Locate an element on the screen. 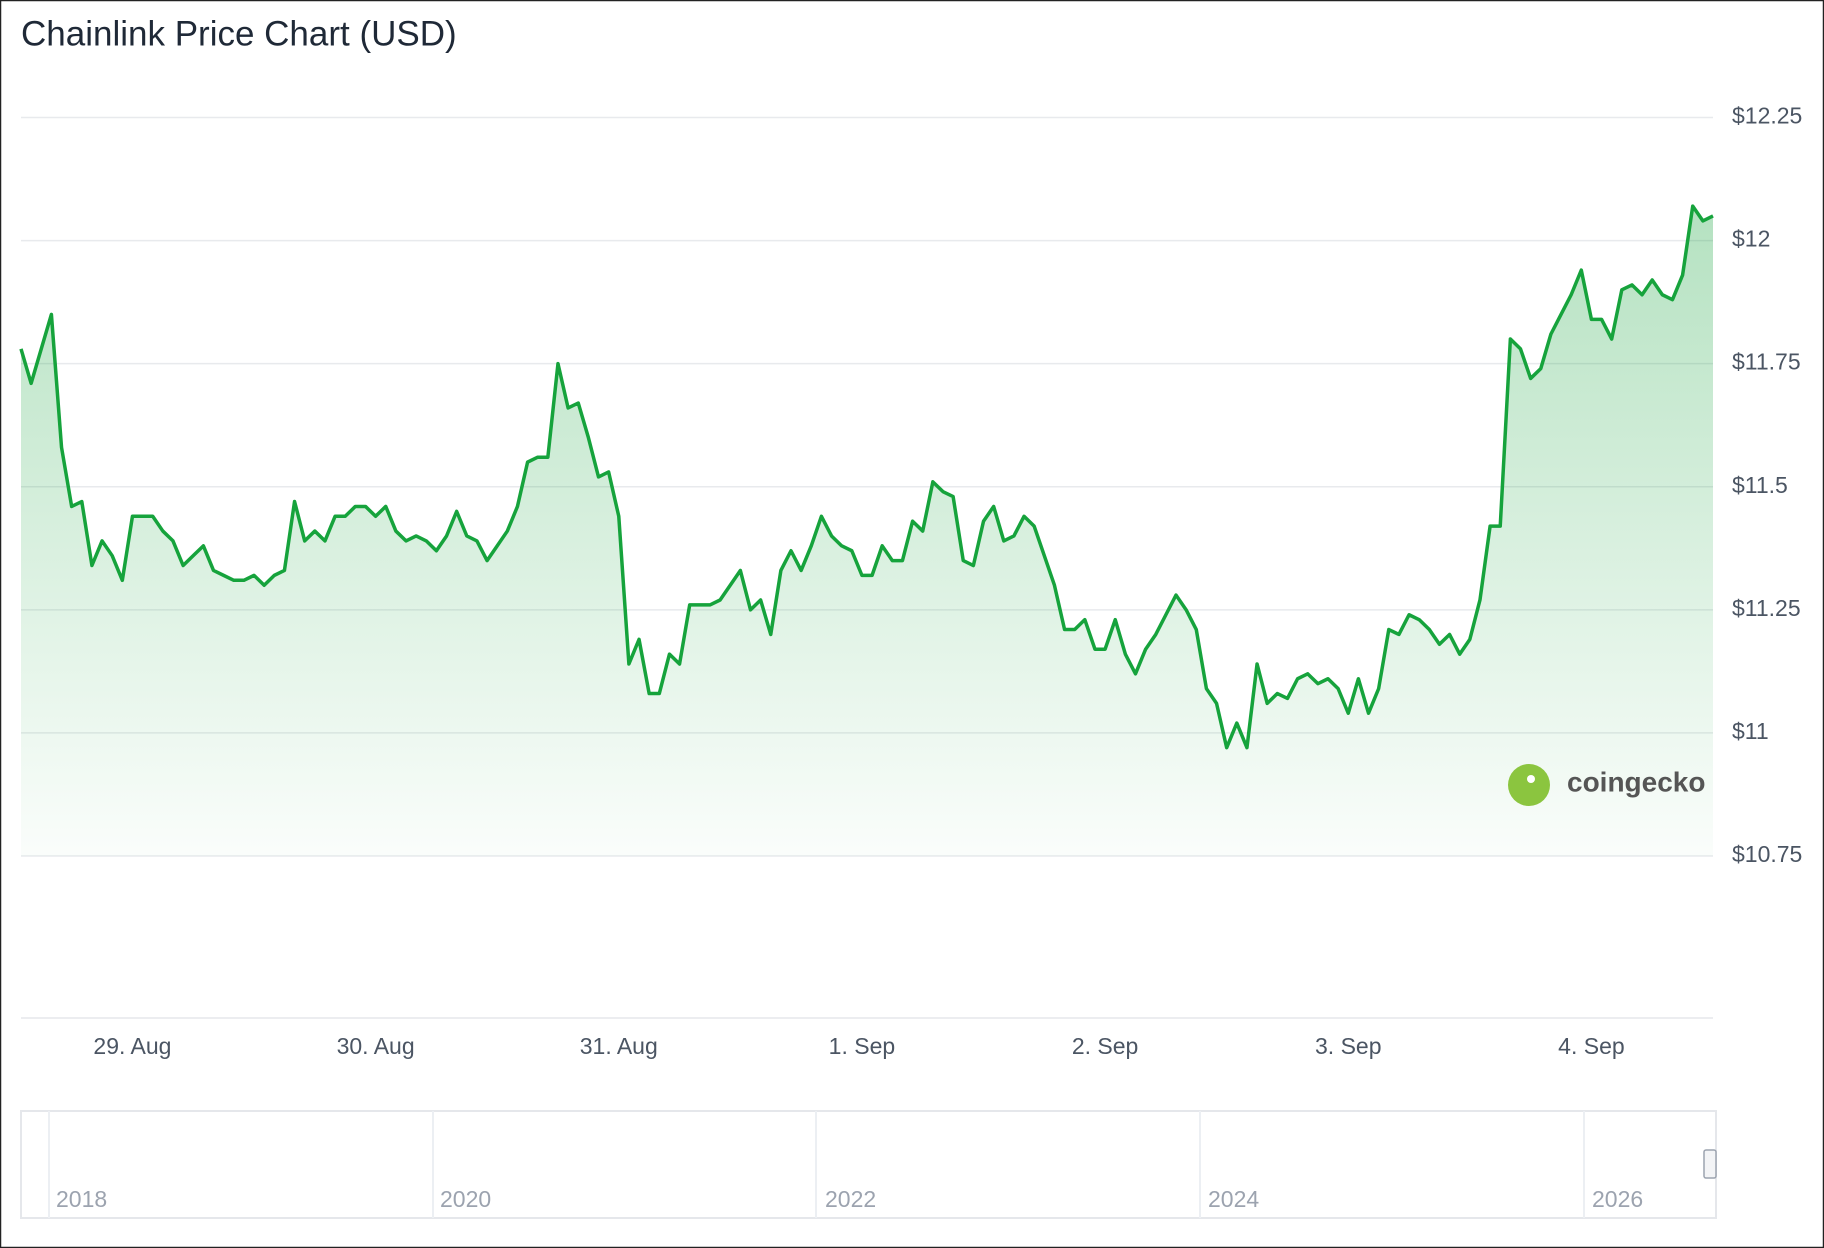  x-tick-label: 1. Sep is located at coordinates (862, 1046).